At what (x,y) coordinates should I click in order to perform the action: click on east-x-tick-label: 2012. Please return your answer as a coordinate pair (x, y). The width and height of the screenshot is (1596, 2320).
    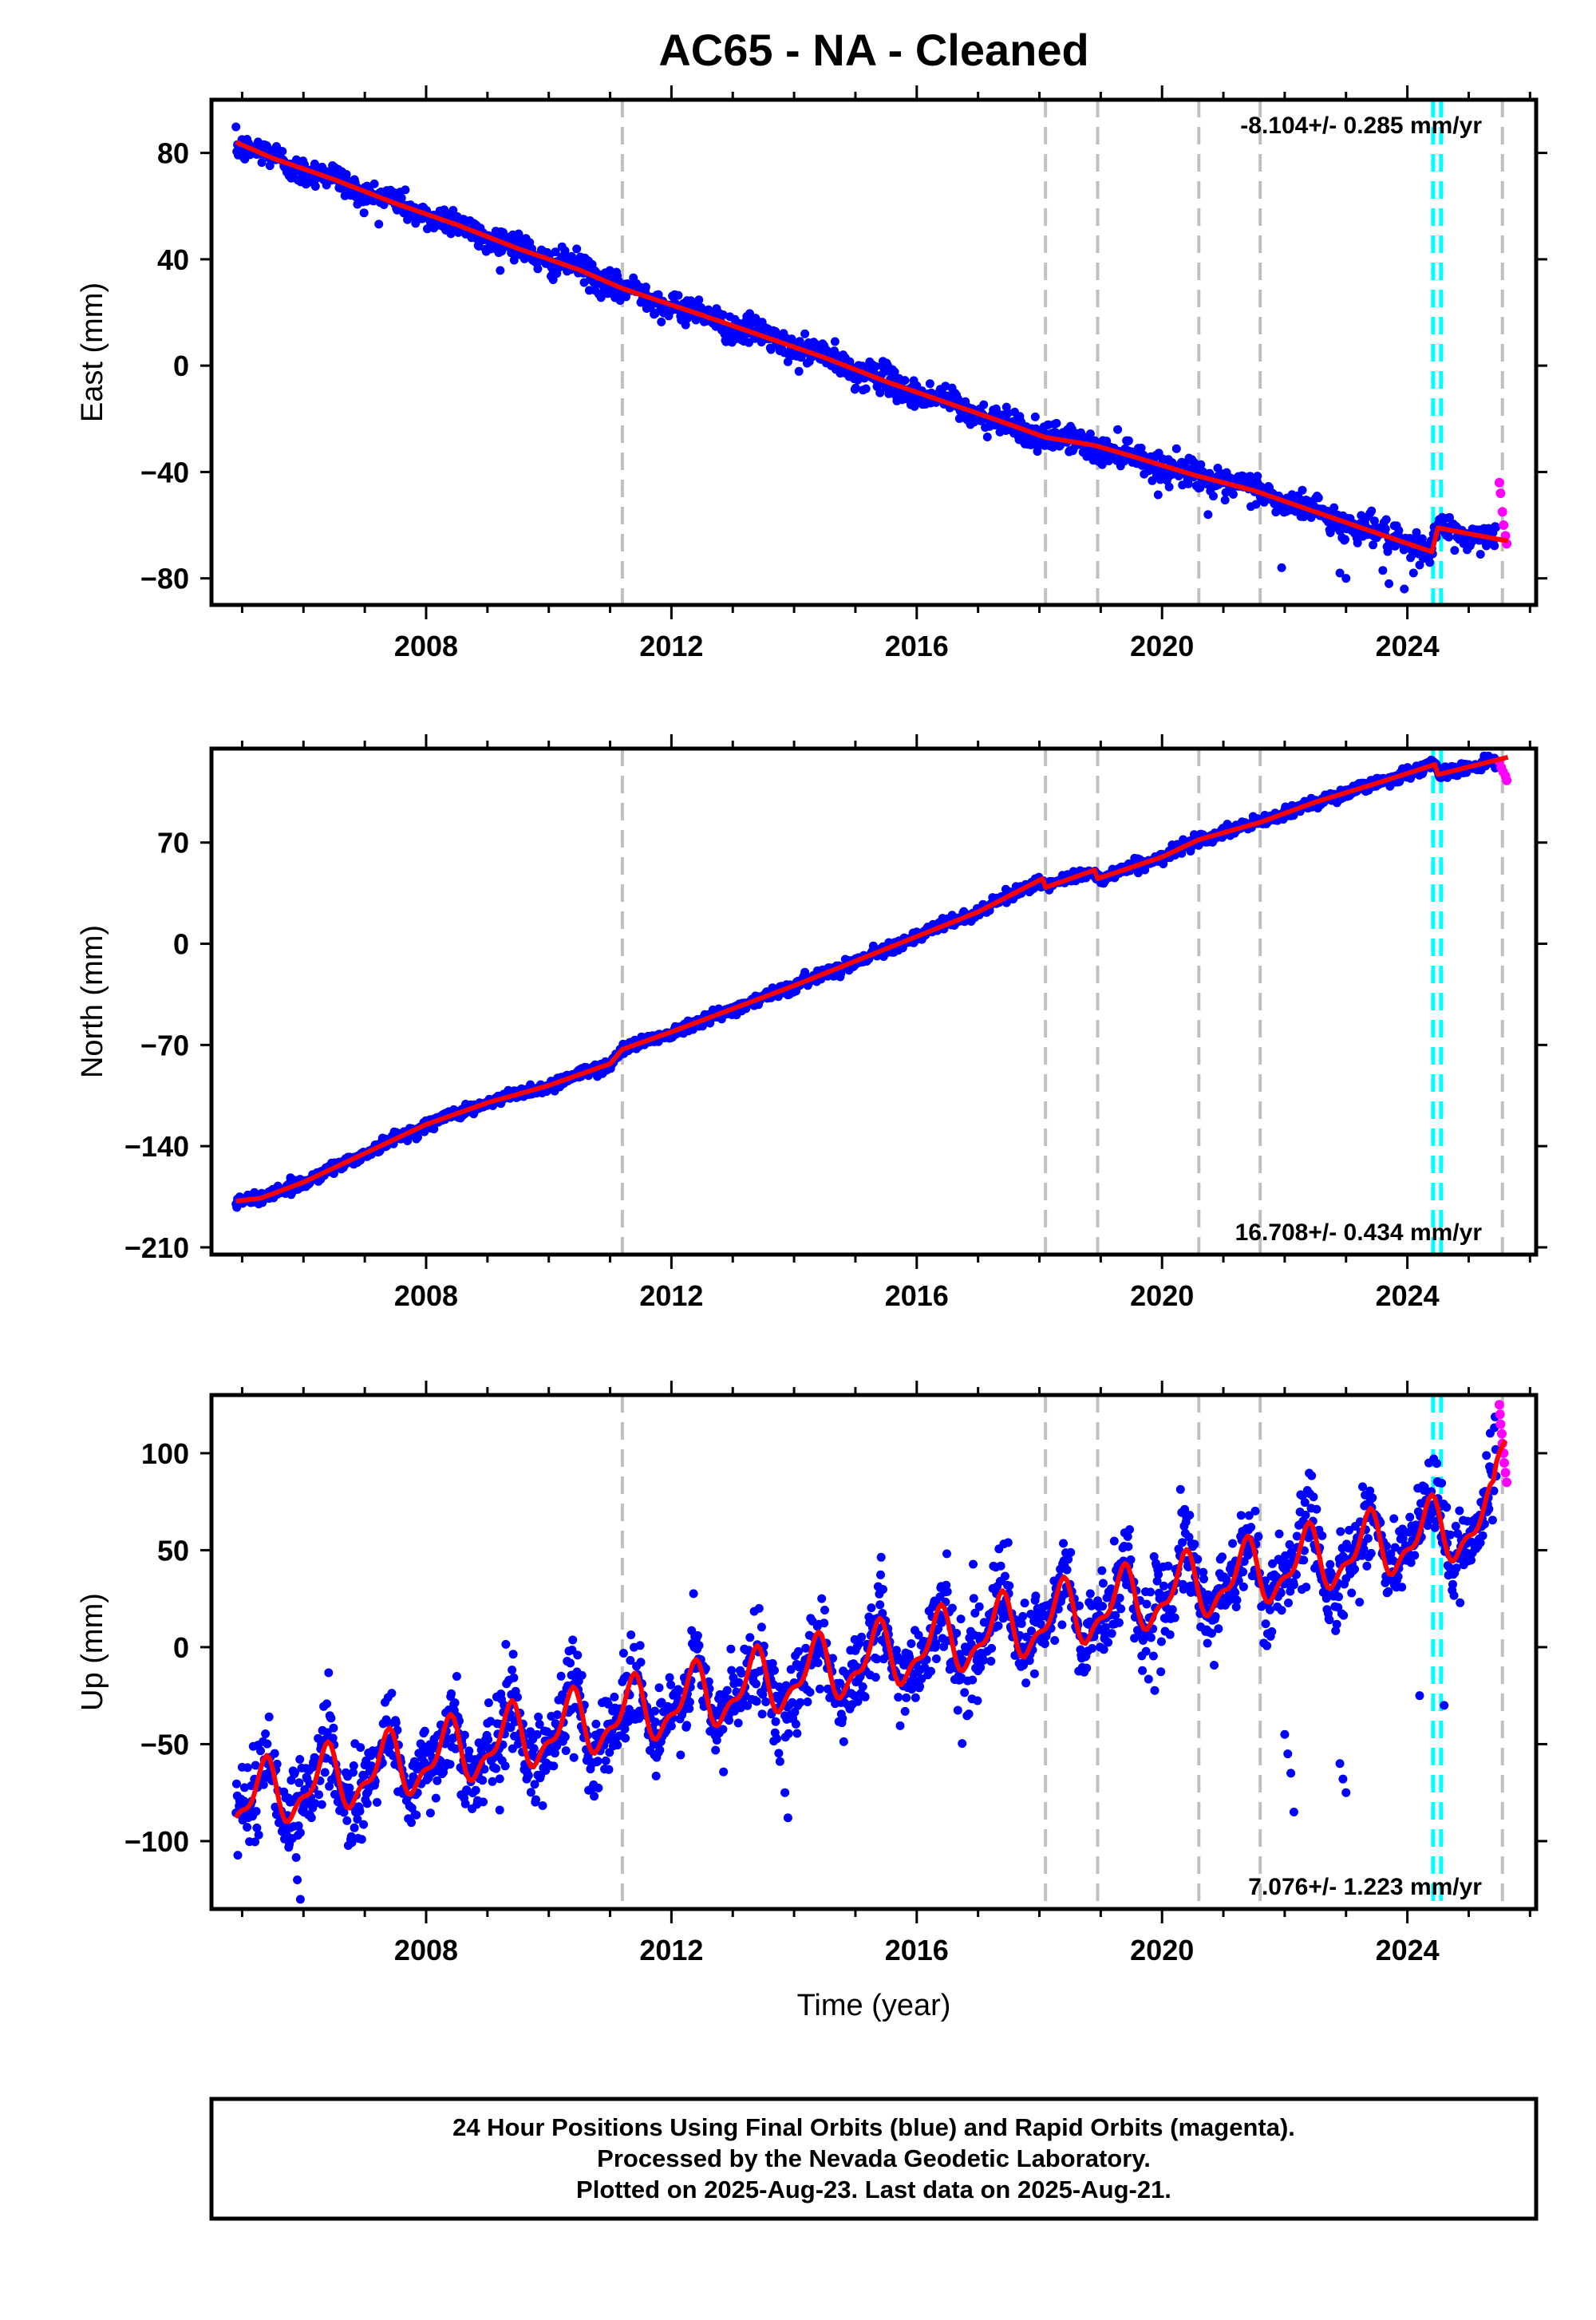
    Looking at the image, I should click on (671, 646).